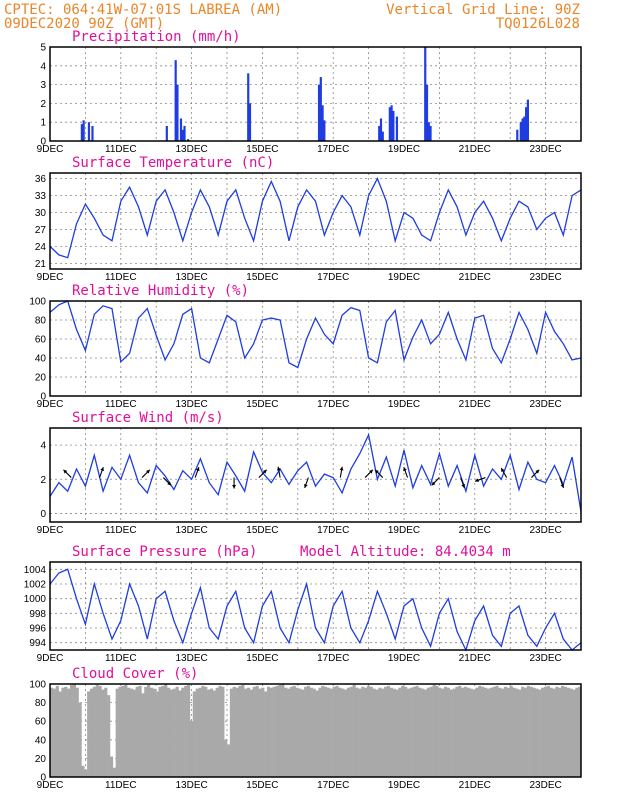 This screenshot has width=618, height=800. Describe the element at coordinates (41, 196) in the screenshot. I see `y-tick-label: 33` at that location.